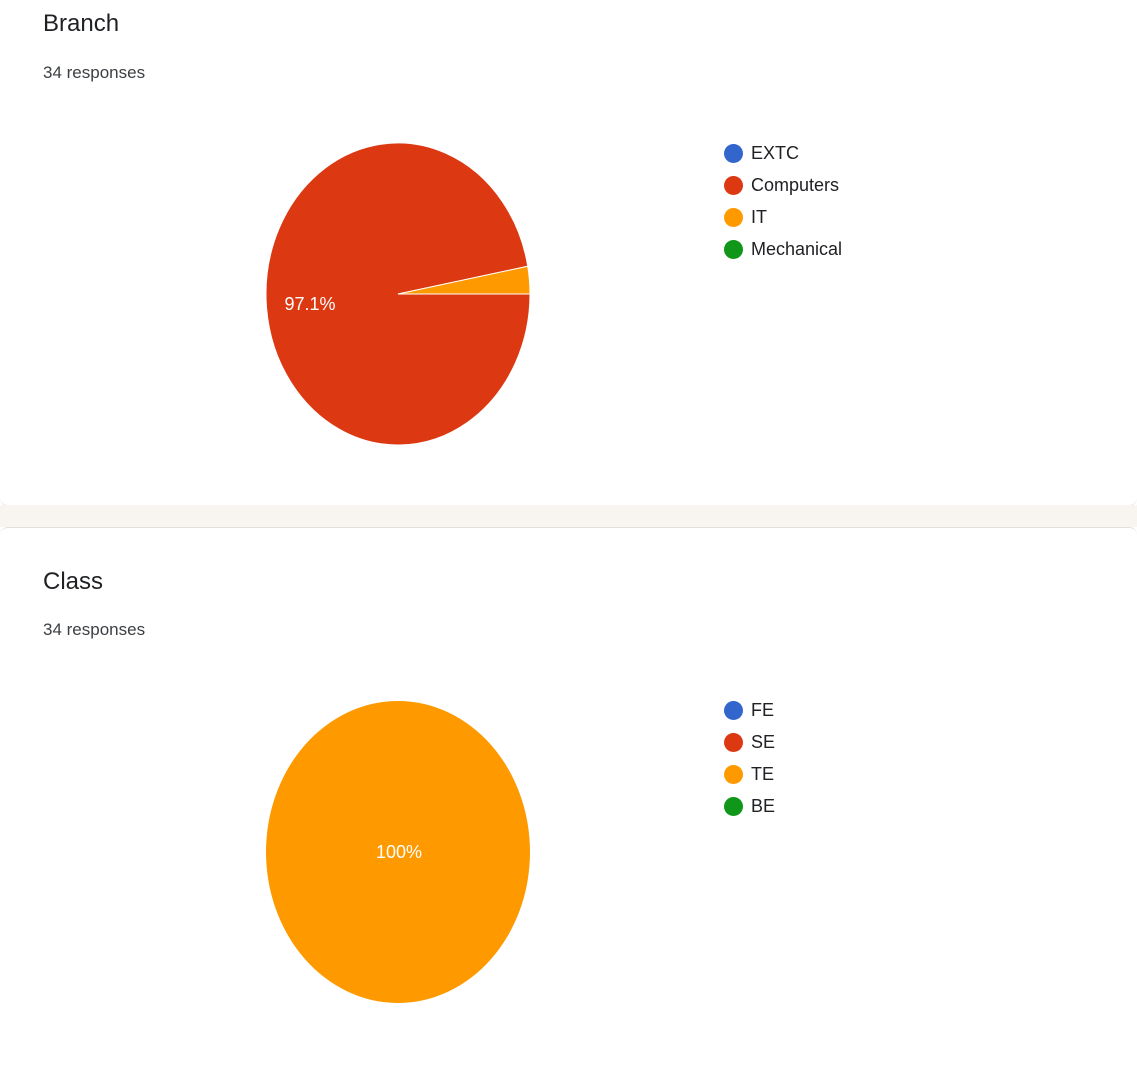 The width and height of the screenshot is (1137, 1069). I want to click on legend-item-it: IT, so click(783, 217).